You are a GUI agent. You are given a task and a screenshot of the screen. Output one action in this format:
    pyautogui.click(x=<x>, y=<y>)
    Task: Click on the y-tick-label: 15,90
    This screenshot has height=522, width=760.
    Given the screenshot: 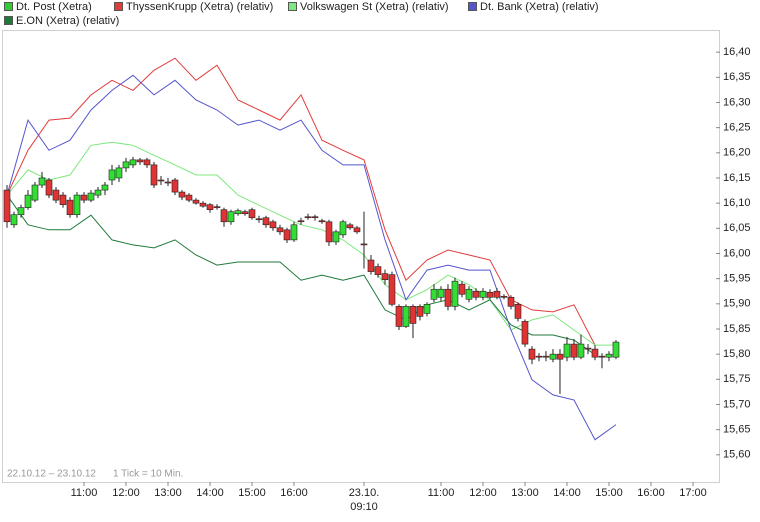 What is the action you would take?
    pyautogui.click(x=737, y=304)
    